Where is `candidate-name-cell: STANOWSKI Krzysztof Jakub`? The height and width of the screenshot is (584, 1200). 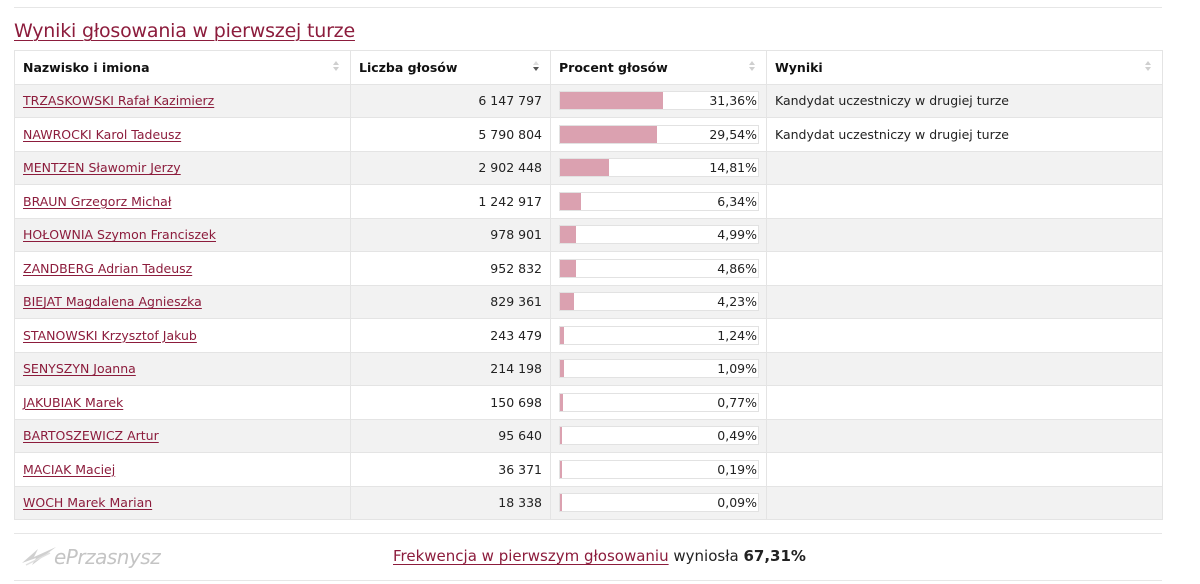
candidate-name-cell: STANOWSKI Krzysztof Jakub is located at coordinates (182, 335).